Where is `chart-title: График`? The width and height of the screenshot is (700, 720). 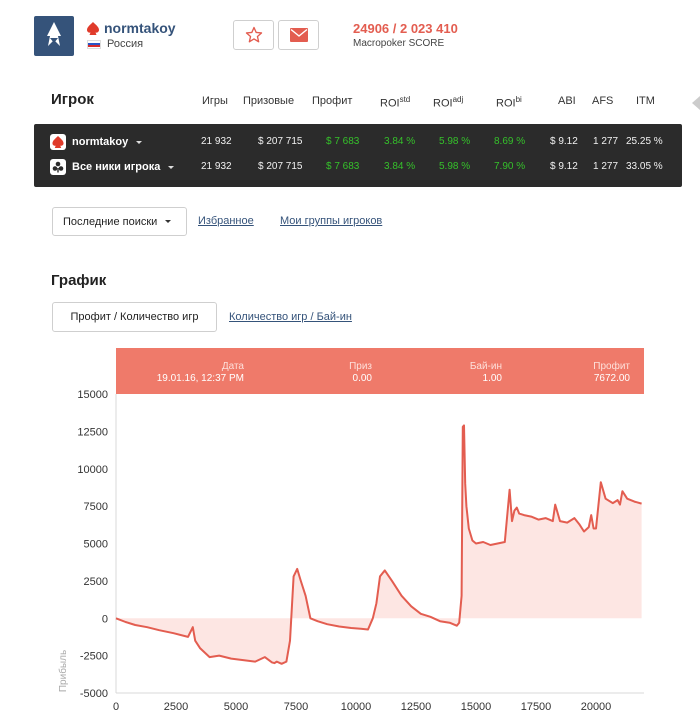
chart-title: График is located at coordinates (79, 280).